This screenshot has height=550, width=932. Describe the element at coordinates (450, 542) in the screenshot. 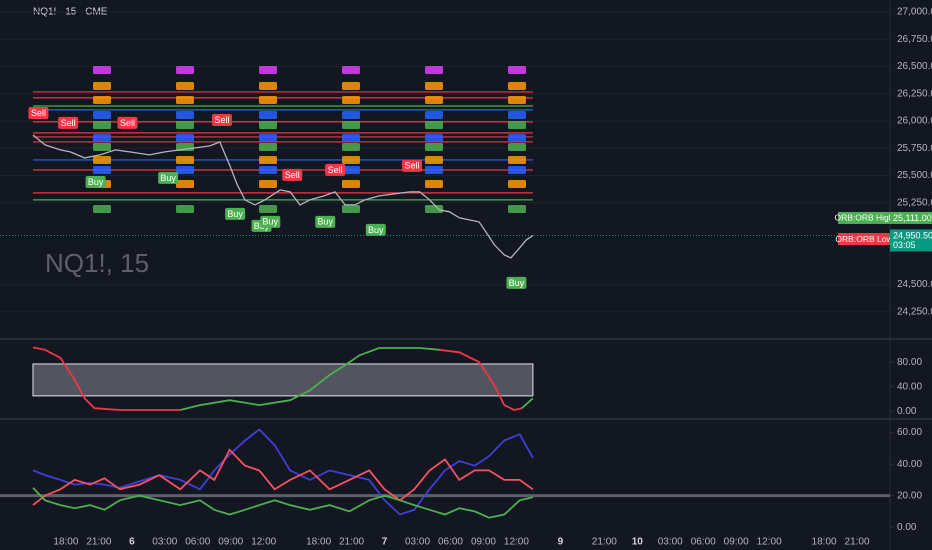

I see `x-tick-label: 06:00` at that location.